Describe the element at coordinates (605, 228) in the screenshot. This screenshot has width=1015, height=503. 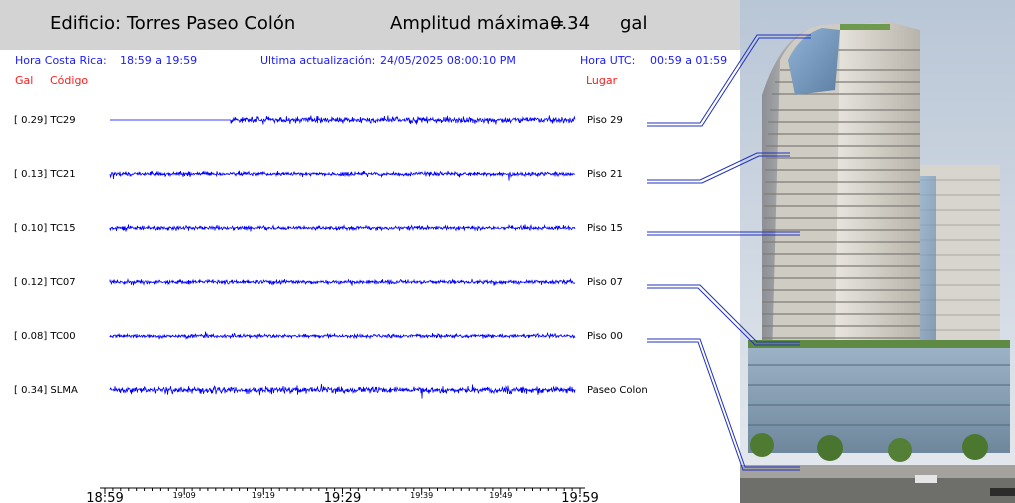
I see `place-label-piso-15: Piso 15` at that location.